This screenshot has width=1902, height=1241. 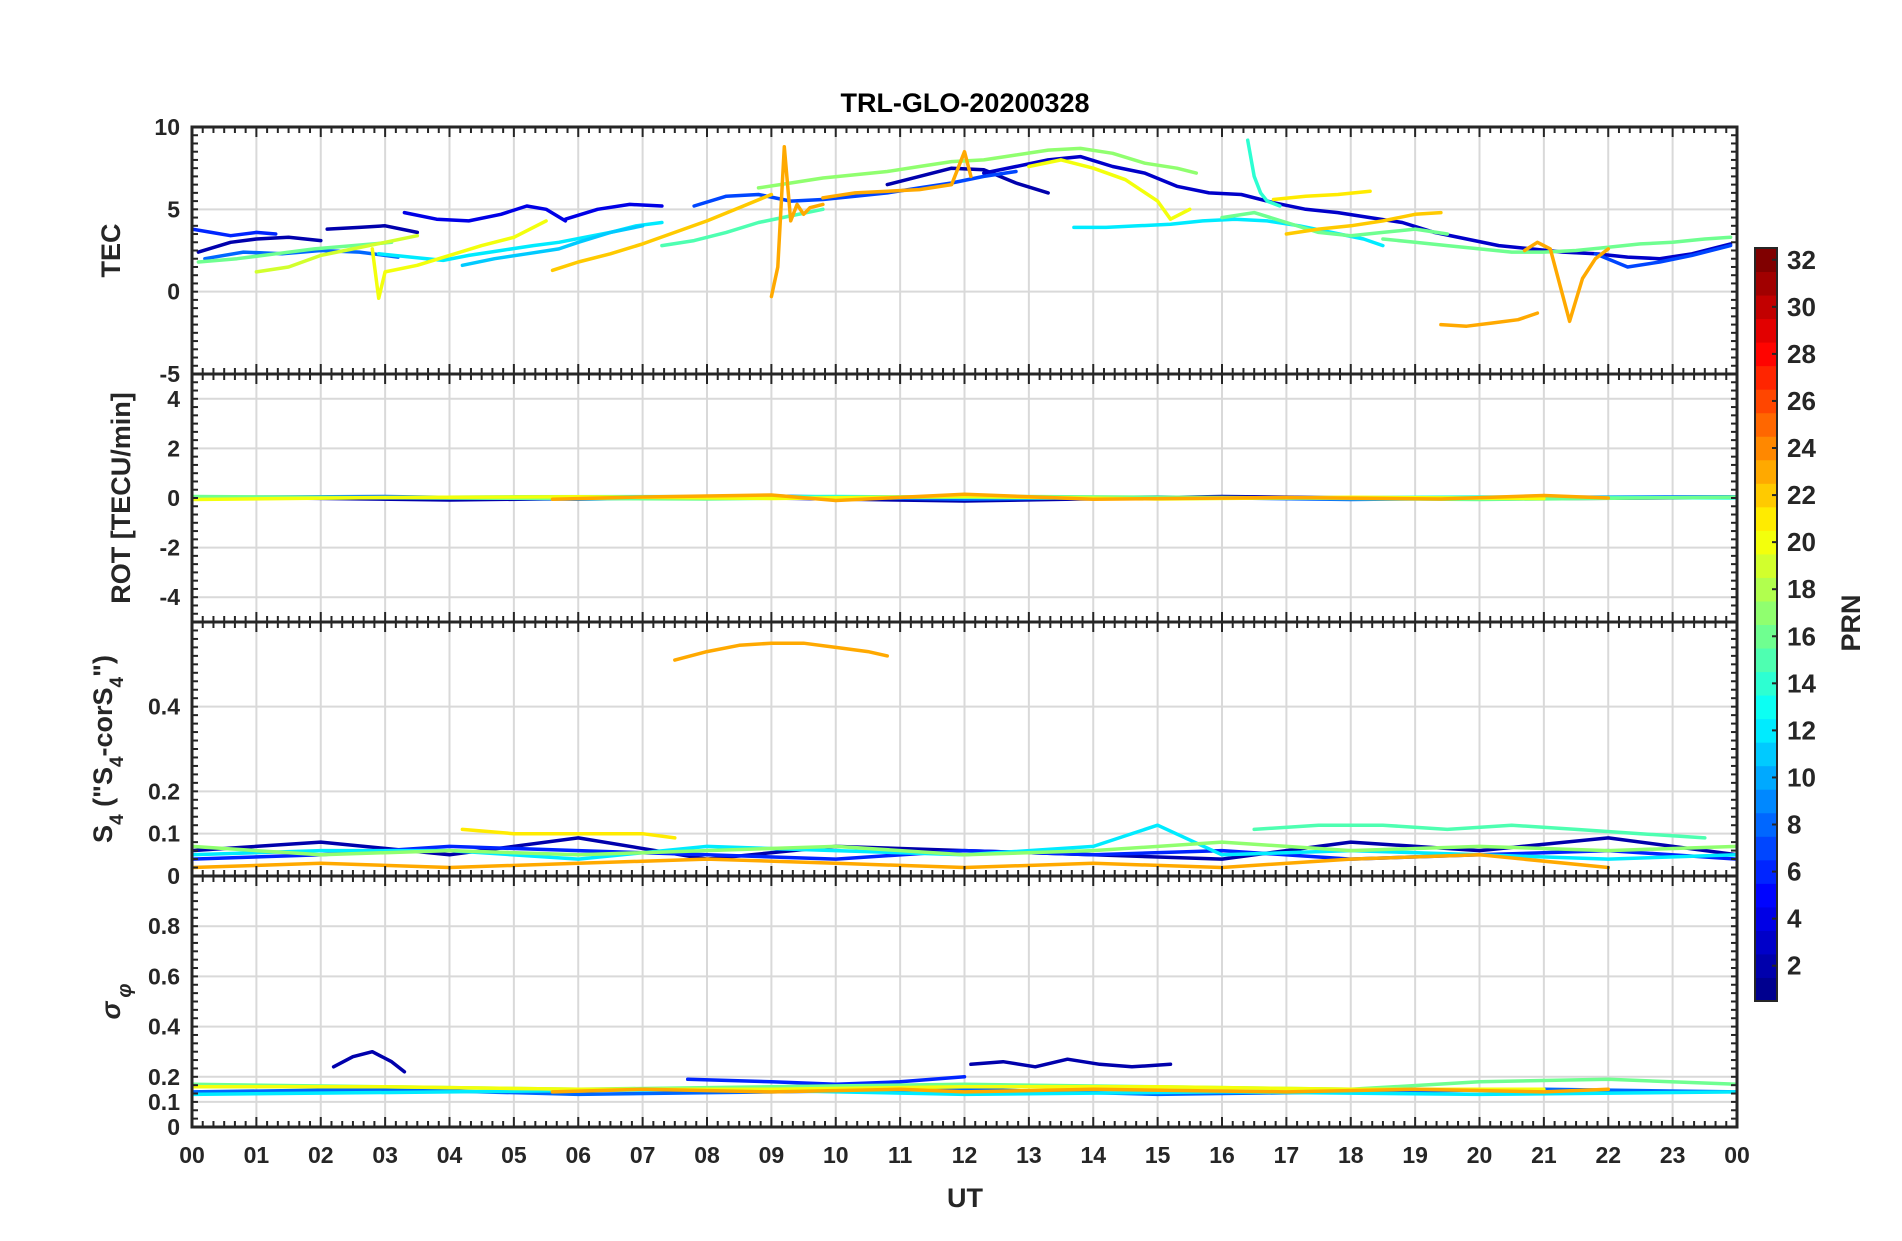 What do you see at coordinates (1801, 260) in the screenshot?
I see `colorbar-tick-label: 32` at bounding box center [1801, 260].